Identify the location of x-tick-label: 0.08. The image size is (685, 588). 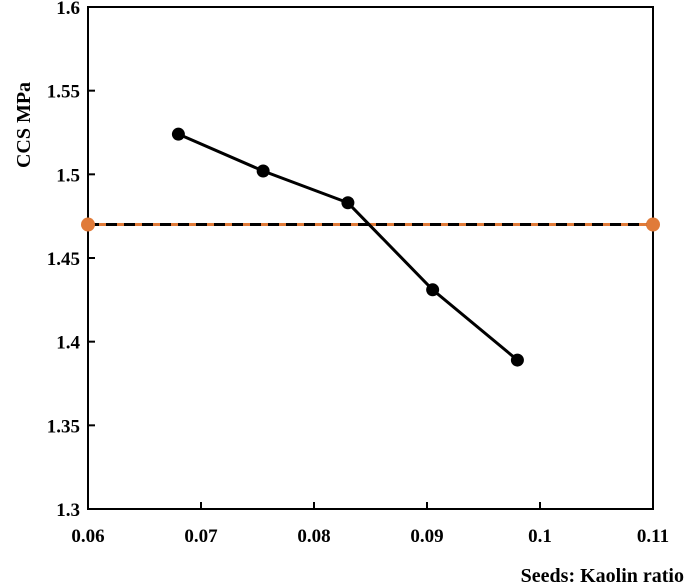
(313, 536).